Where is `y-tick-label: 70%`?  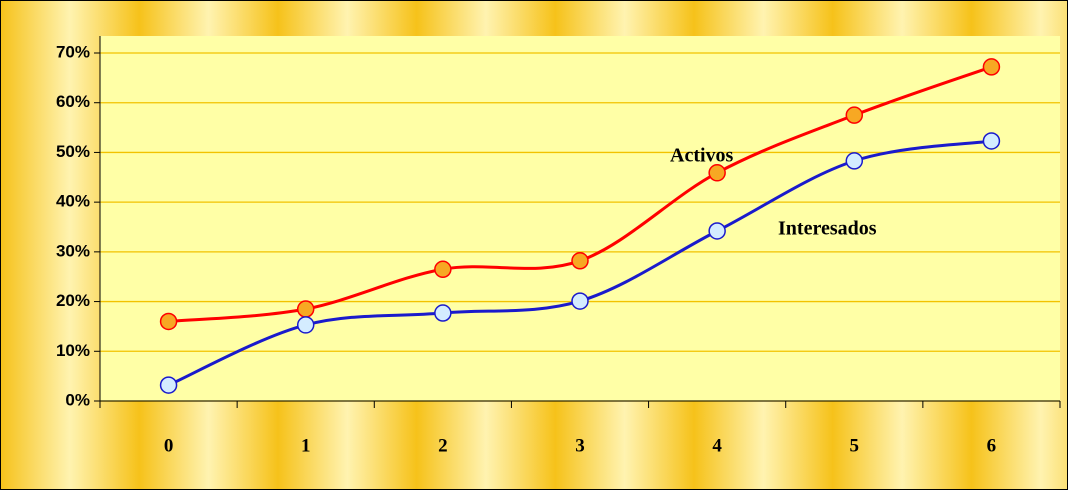 y-tick-label: 70% is located at coordinates (73, 51).